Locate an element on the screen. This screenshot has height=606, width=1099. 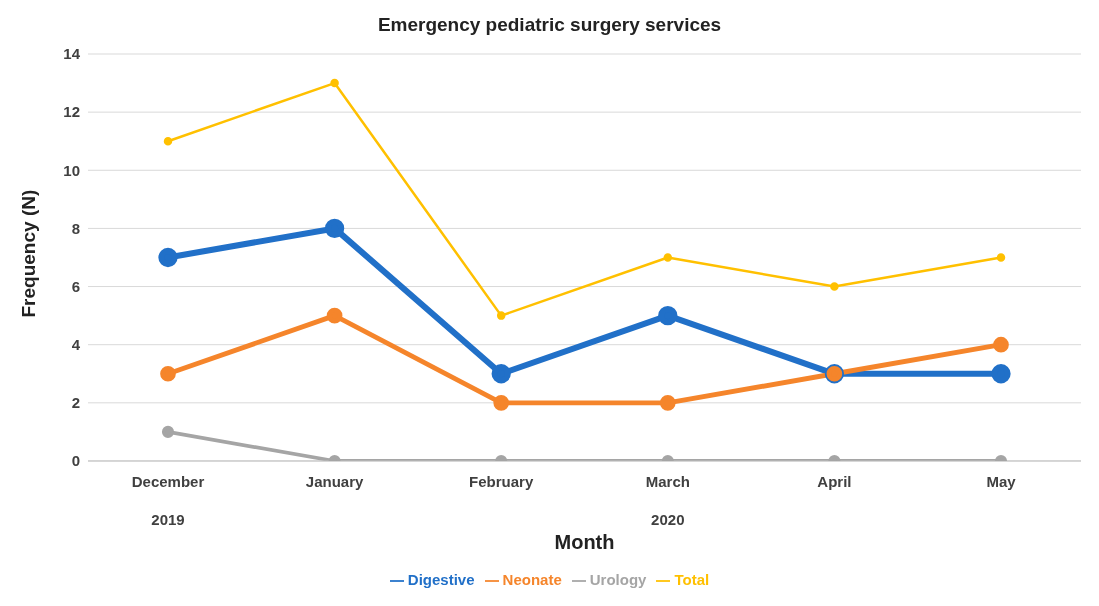
y-tick-label: 4 is located at coordinates (76, 345).